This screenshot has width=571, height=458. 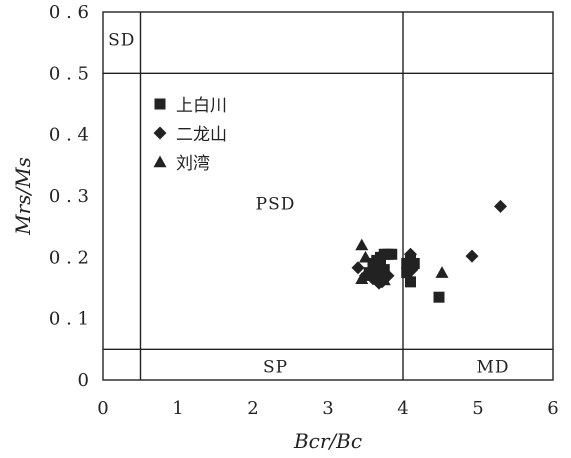 I want to click on x-tick-label: 2, so click(x=252, y=408).